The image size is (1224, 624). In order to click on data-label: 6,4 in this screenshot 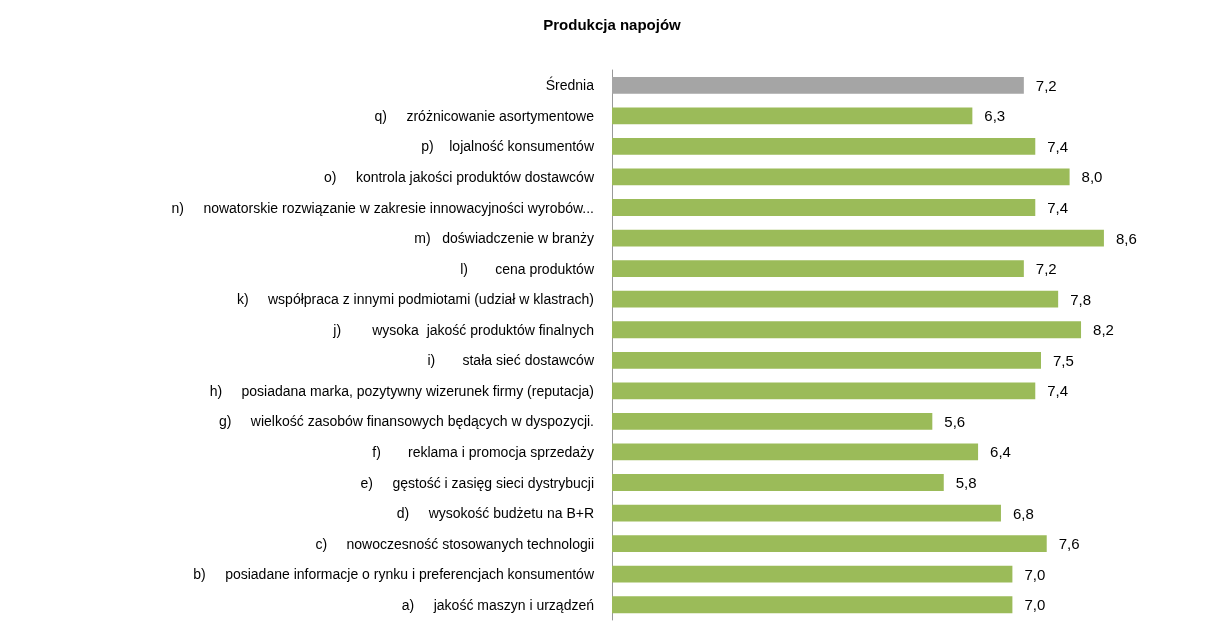, I will do `click(1000, 452)`.